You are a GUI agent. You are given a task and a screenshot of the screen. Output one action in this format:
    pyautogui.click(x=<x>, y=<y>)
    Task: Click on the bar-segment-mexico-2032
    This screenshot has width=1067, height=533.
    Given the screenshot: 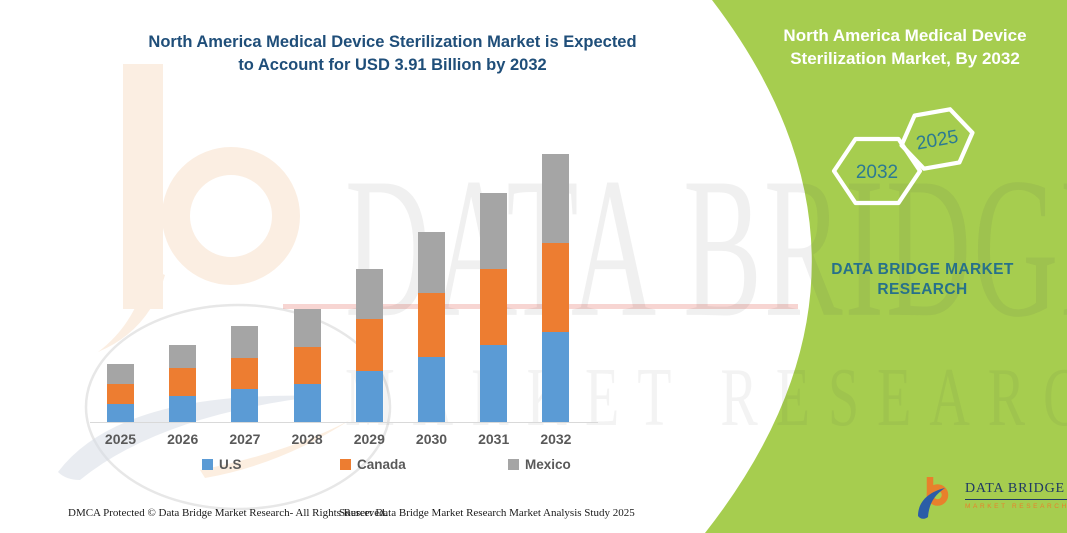 What is the action you would take?
    pyautogui.click(x=556, y=199)
    